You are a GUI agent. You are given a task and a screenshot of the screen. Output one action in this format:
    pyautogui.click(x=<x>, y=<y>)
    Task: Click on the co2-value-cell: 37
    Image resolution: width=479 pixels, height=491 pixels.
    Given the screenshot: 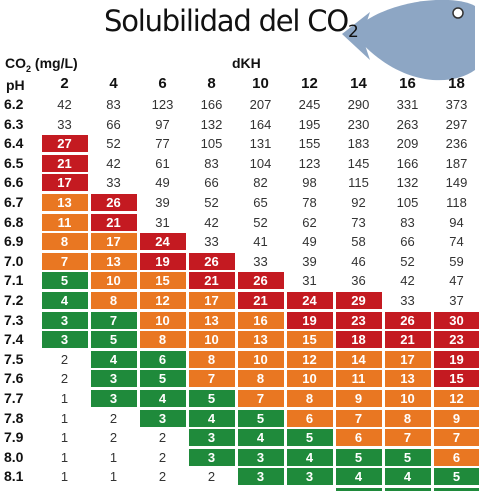 What is the action you would take?
    pyautogui.click(x=456, y=300)
    